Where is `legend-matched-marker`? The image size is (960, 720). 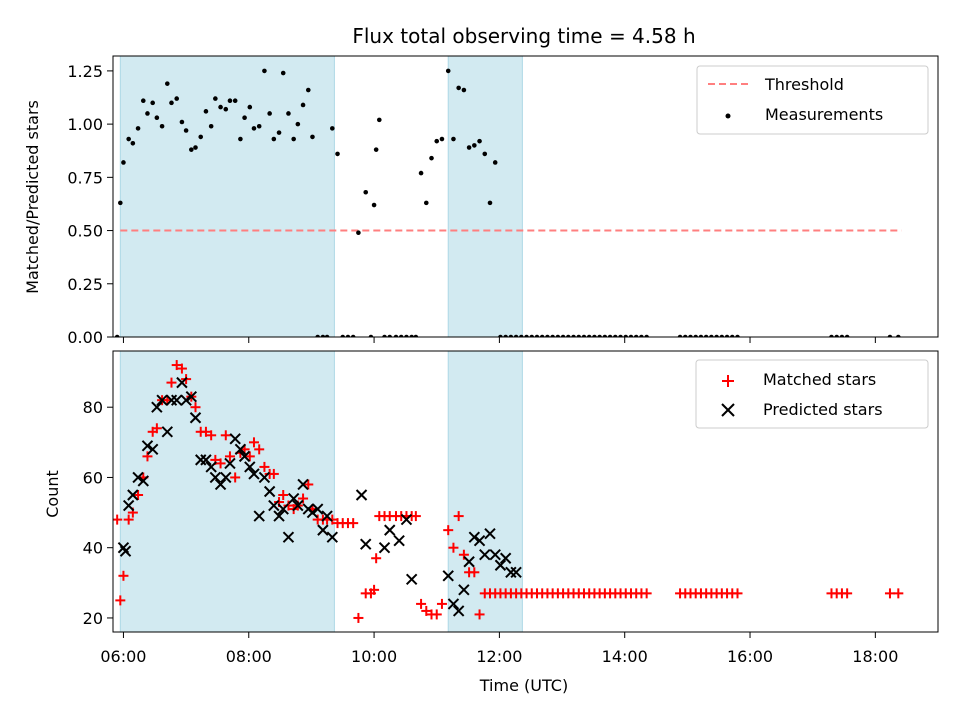
legend-matched-marker is located at coordinates (728, 381).